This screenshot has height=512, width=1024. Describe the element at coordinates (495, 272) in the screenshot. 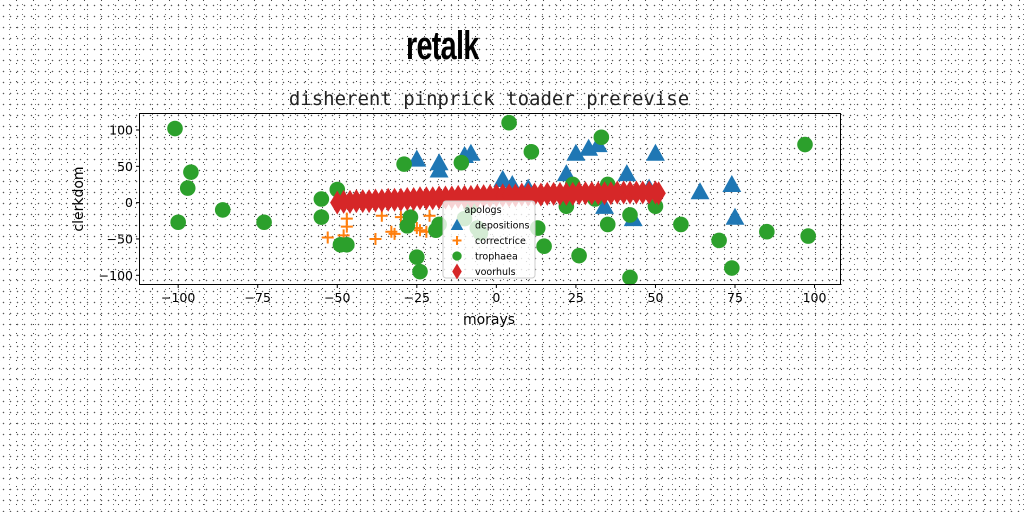

I see `legend-label-voorhuls: voorhuls` at that location.